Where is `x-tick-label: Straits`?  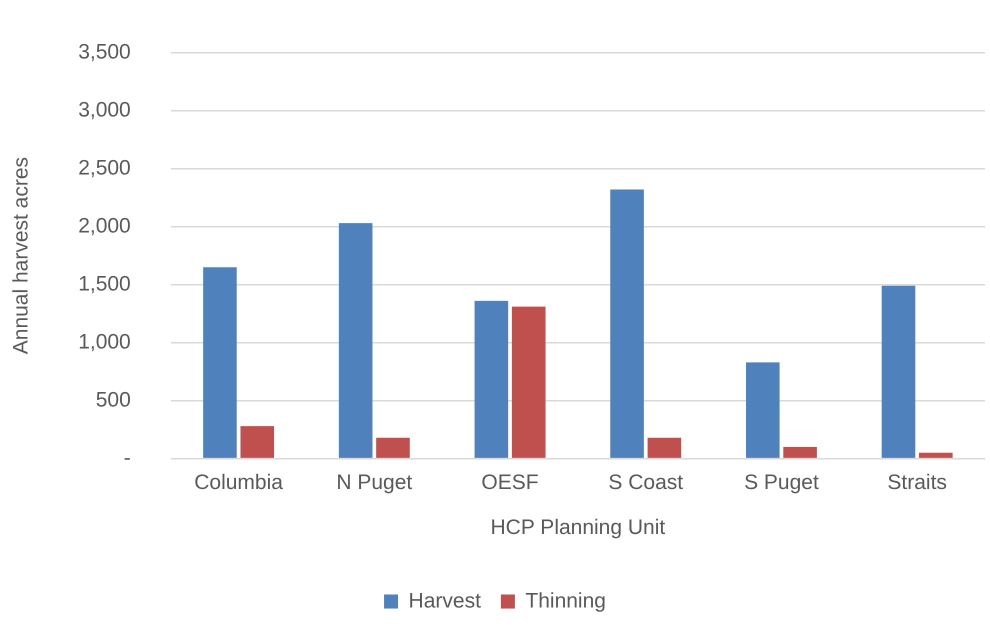 x-tick-label: Straits is located at coordinates (917, 482).